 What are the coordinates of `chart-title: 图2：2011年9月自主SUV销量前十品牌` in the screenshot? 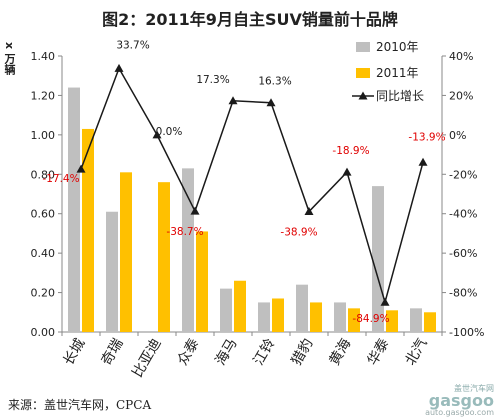 It's located at (250, 19).